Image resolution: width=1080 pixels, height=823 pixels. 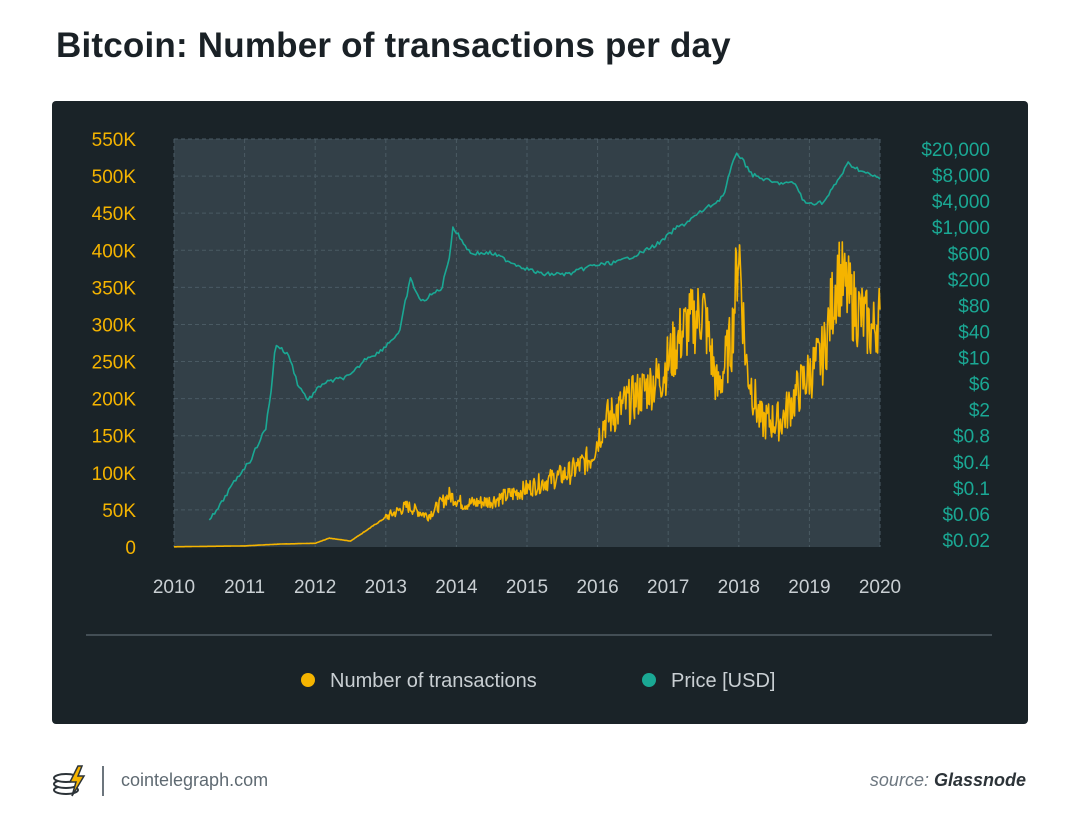 What do you see at coordinates (527, 587) in the screenshot?
I see `x-tick-label: 2015` at bounding box center [527, 587].